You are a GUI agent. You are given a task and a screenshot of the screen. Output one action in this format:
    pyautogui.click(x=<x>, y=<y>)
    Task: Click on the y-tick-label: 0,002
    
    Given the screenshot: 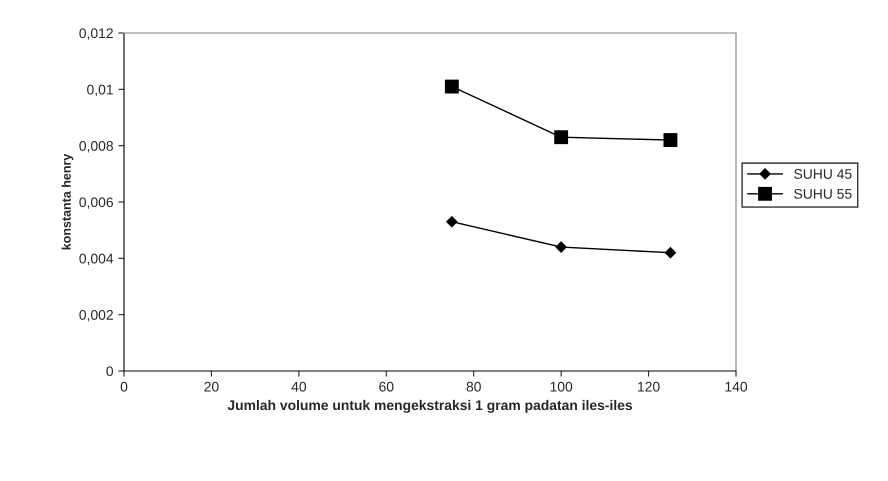 What is the action you would take?
    pyautogui.click(x=96, y=316)
    